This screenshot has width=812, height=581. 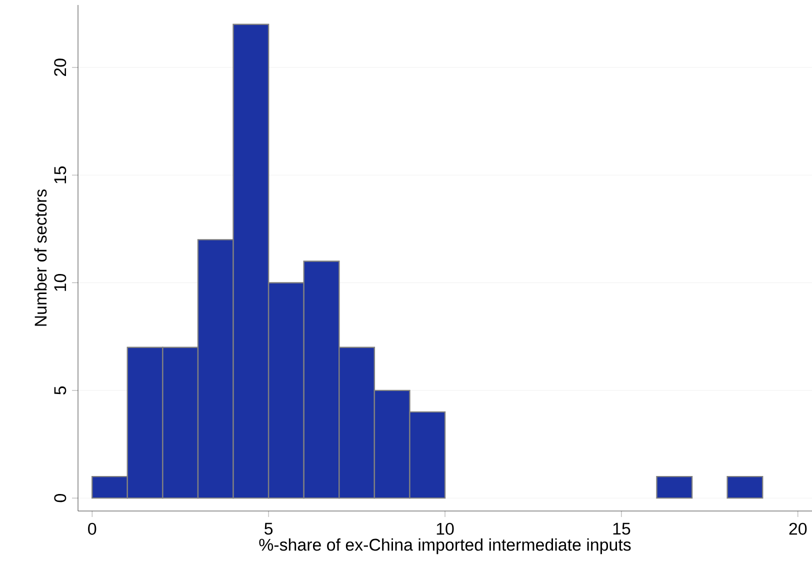 What do you see at coordinates (60, 282) in the screenshot?
I see `y-tick-label: 10` at bounding box center [60, 282].